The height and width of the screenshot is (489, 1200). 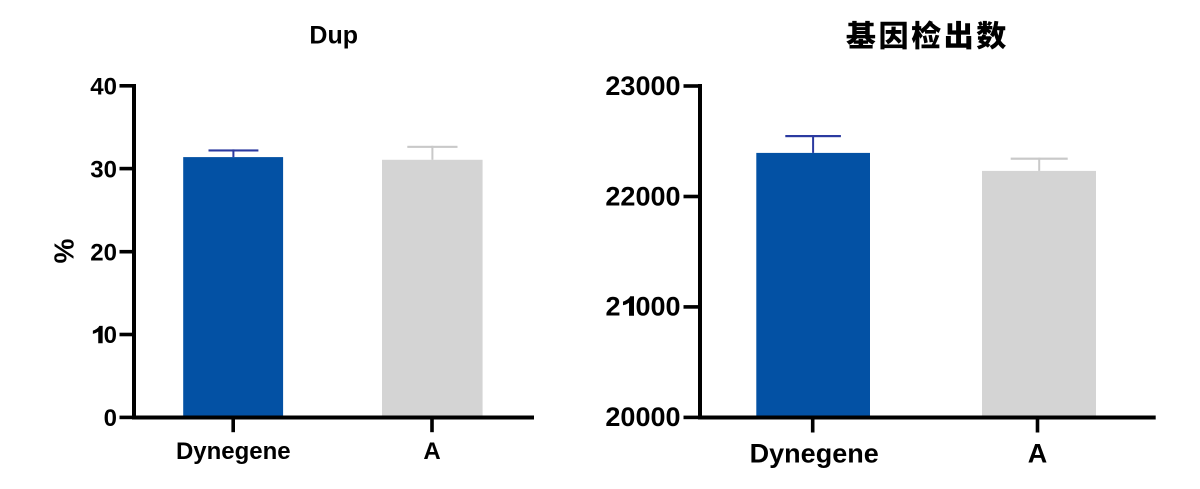 I want to click on svg-text: 000, so click(x=657, y=307).